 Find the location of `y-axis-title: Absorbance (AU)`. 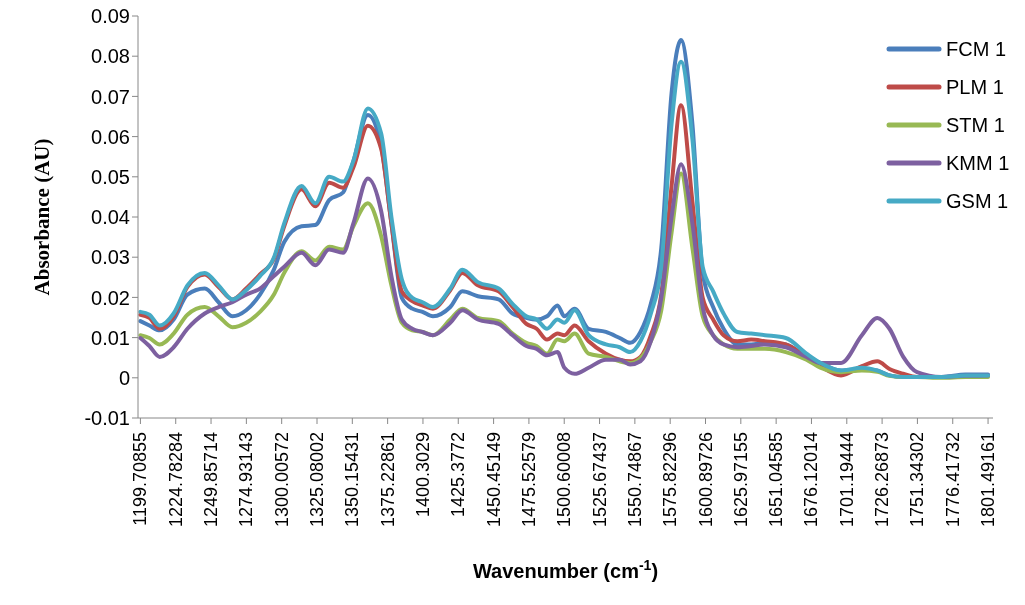

y-axis-title: Absorbance (AU) is located at coordinates (42, 217).